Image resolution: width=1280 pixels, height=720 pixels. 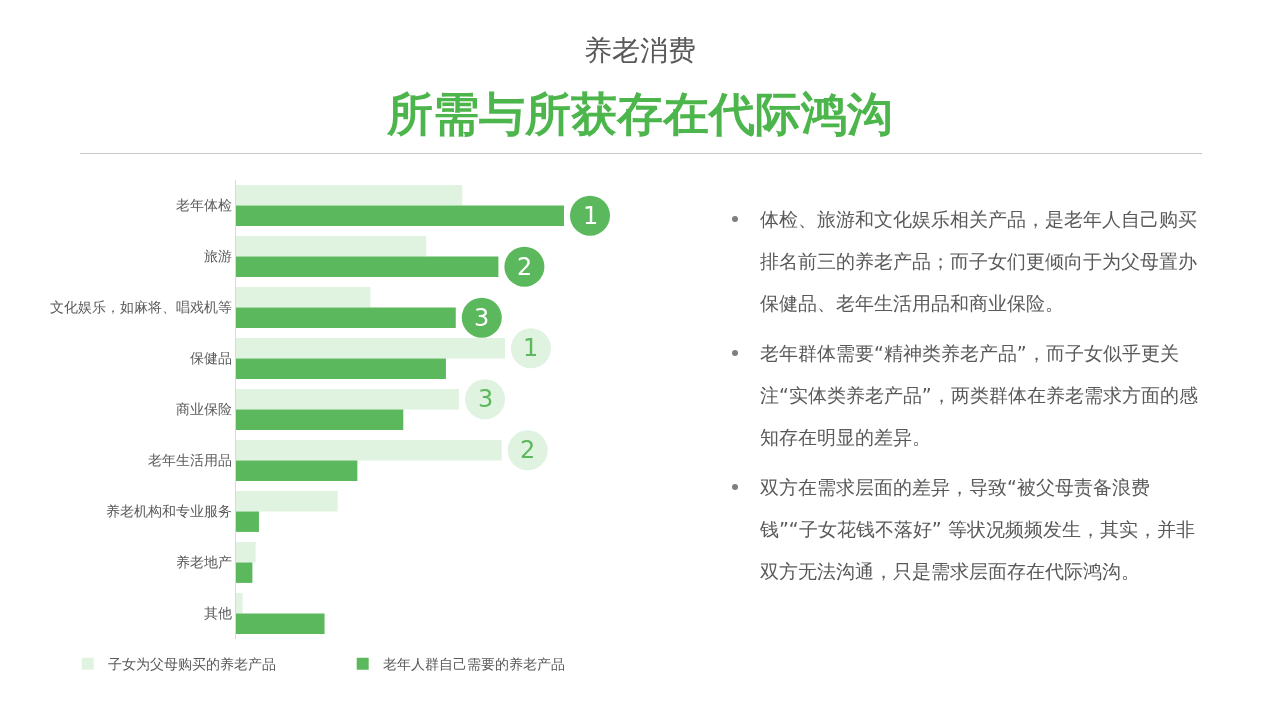 What do you see at coordinates (204, 562) in the screenshot?
I see `y-tick-label: 养老地产` at bounding box center [204, 562].